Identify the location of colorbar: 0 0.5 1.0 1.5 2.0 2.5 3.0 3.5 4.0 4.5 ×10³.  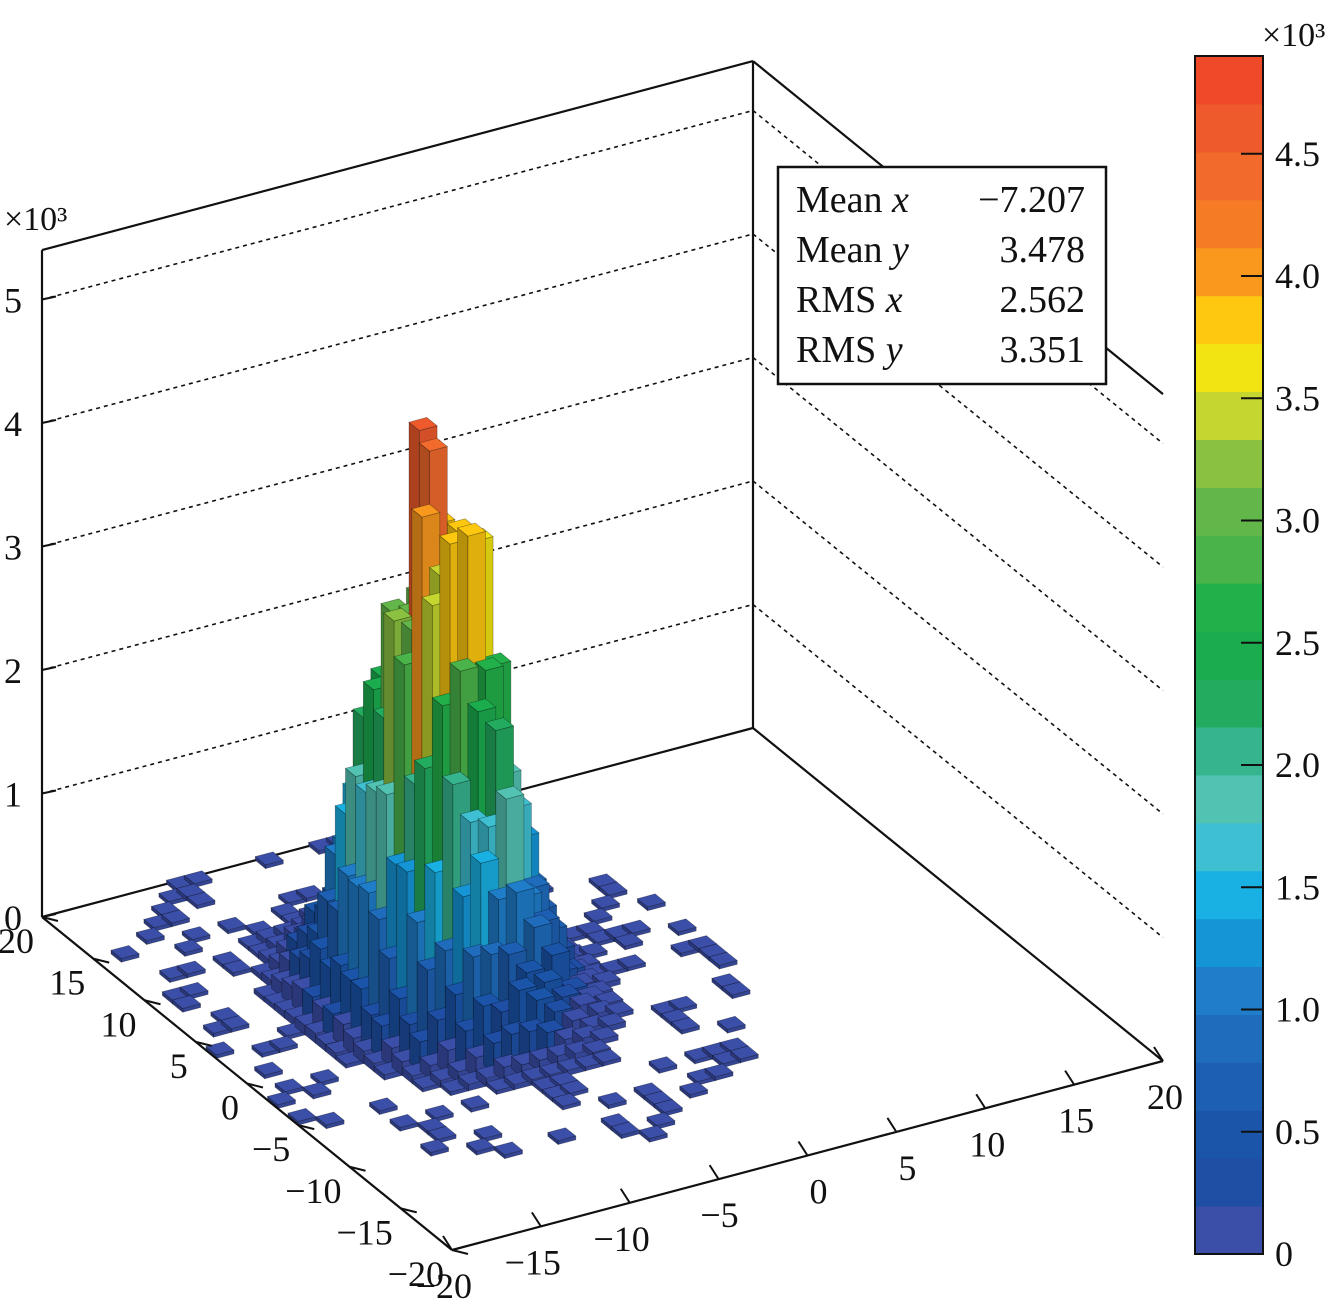
(1259, 645).